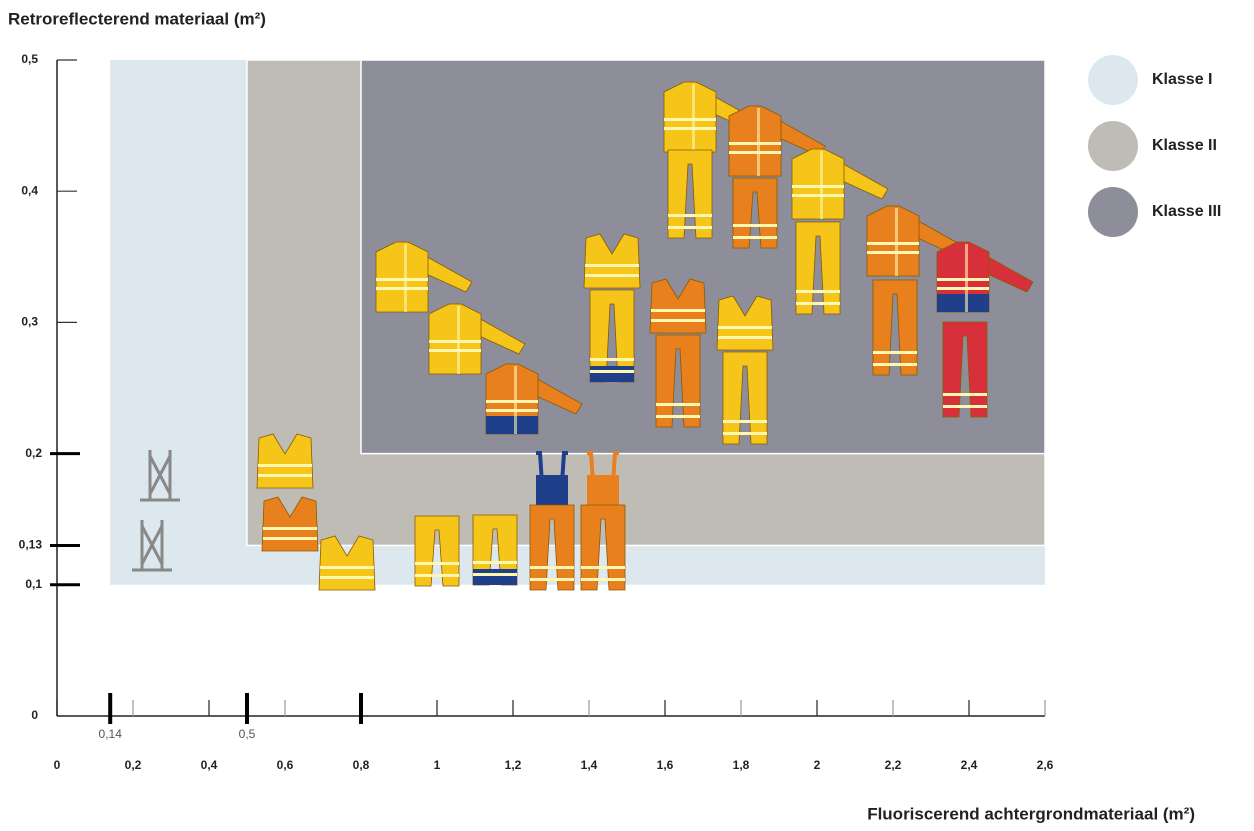 Image resolution: width=1254 pixels, height=831 pixels. I want to click on x-axis-label: Fluoriscerend achtergrondmateriaal (m²), so click(1031, 813).